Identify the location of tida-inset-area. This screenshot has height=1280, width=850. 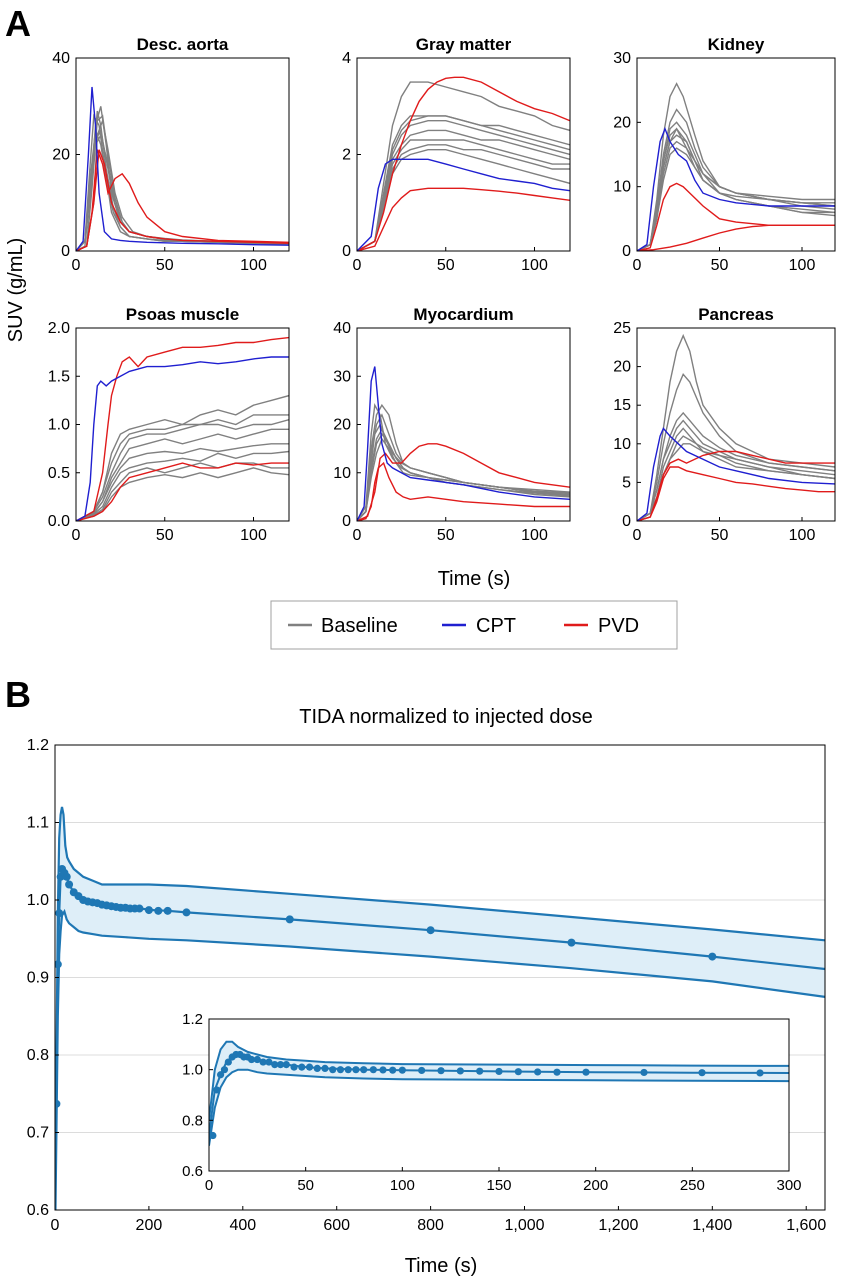
(499, 1093).